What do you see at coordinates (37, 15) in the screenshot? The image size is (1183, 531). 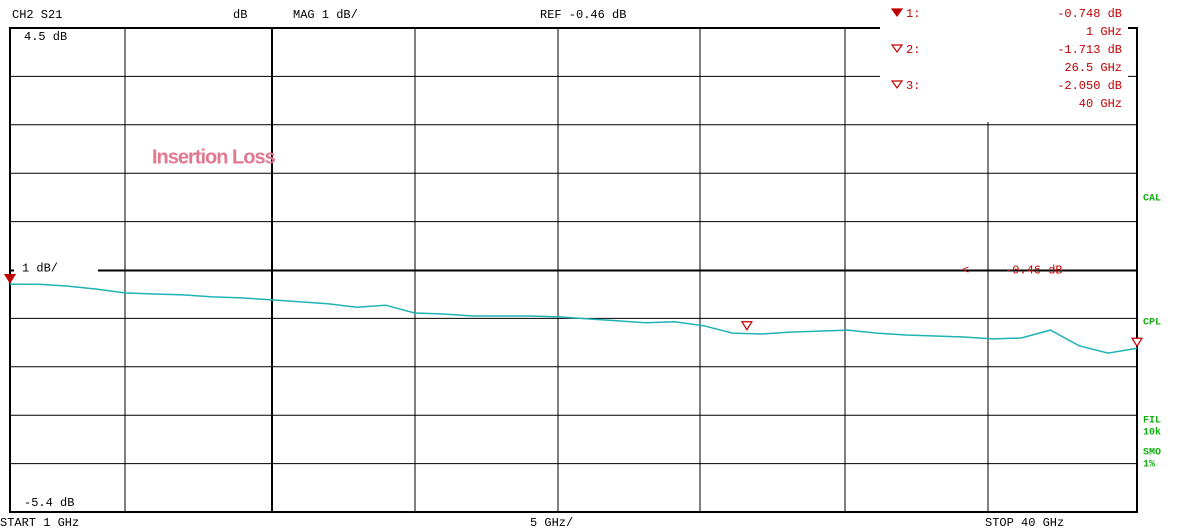 I see `channel-label: CH2 S21` at bounding box center [37, 15].